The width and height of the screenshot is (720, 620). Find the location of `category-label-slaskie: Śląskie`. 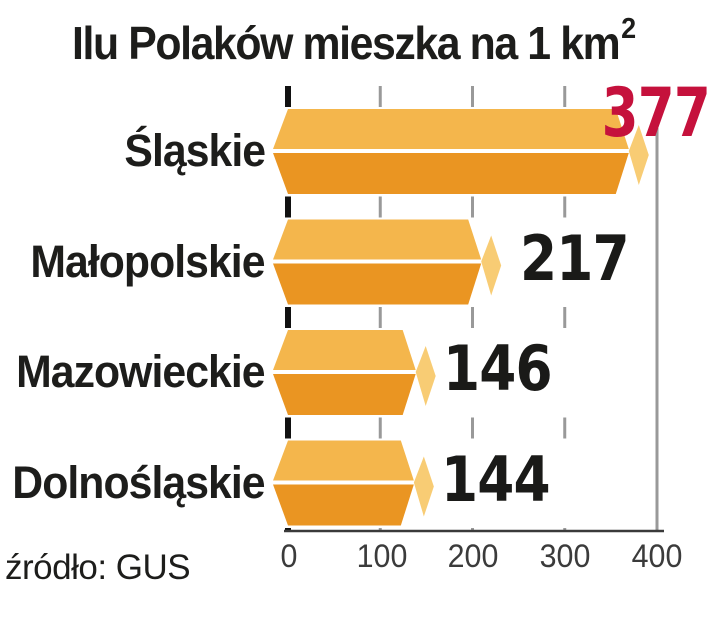

category-label-slaskie: Śląskie is located at coordinates (195, 150).